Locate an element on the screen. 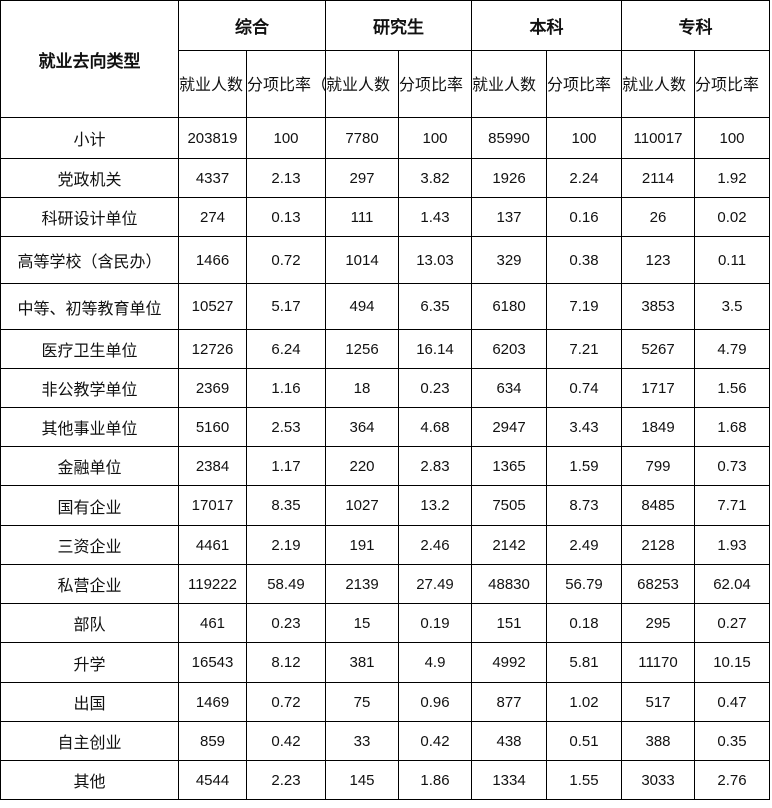 The height and width of the screenshot is (808, 772). cell-ratio: 2.19 is located at coordinates (286, 545).